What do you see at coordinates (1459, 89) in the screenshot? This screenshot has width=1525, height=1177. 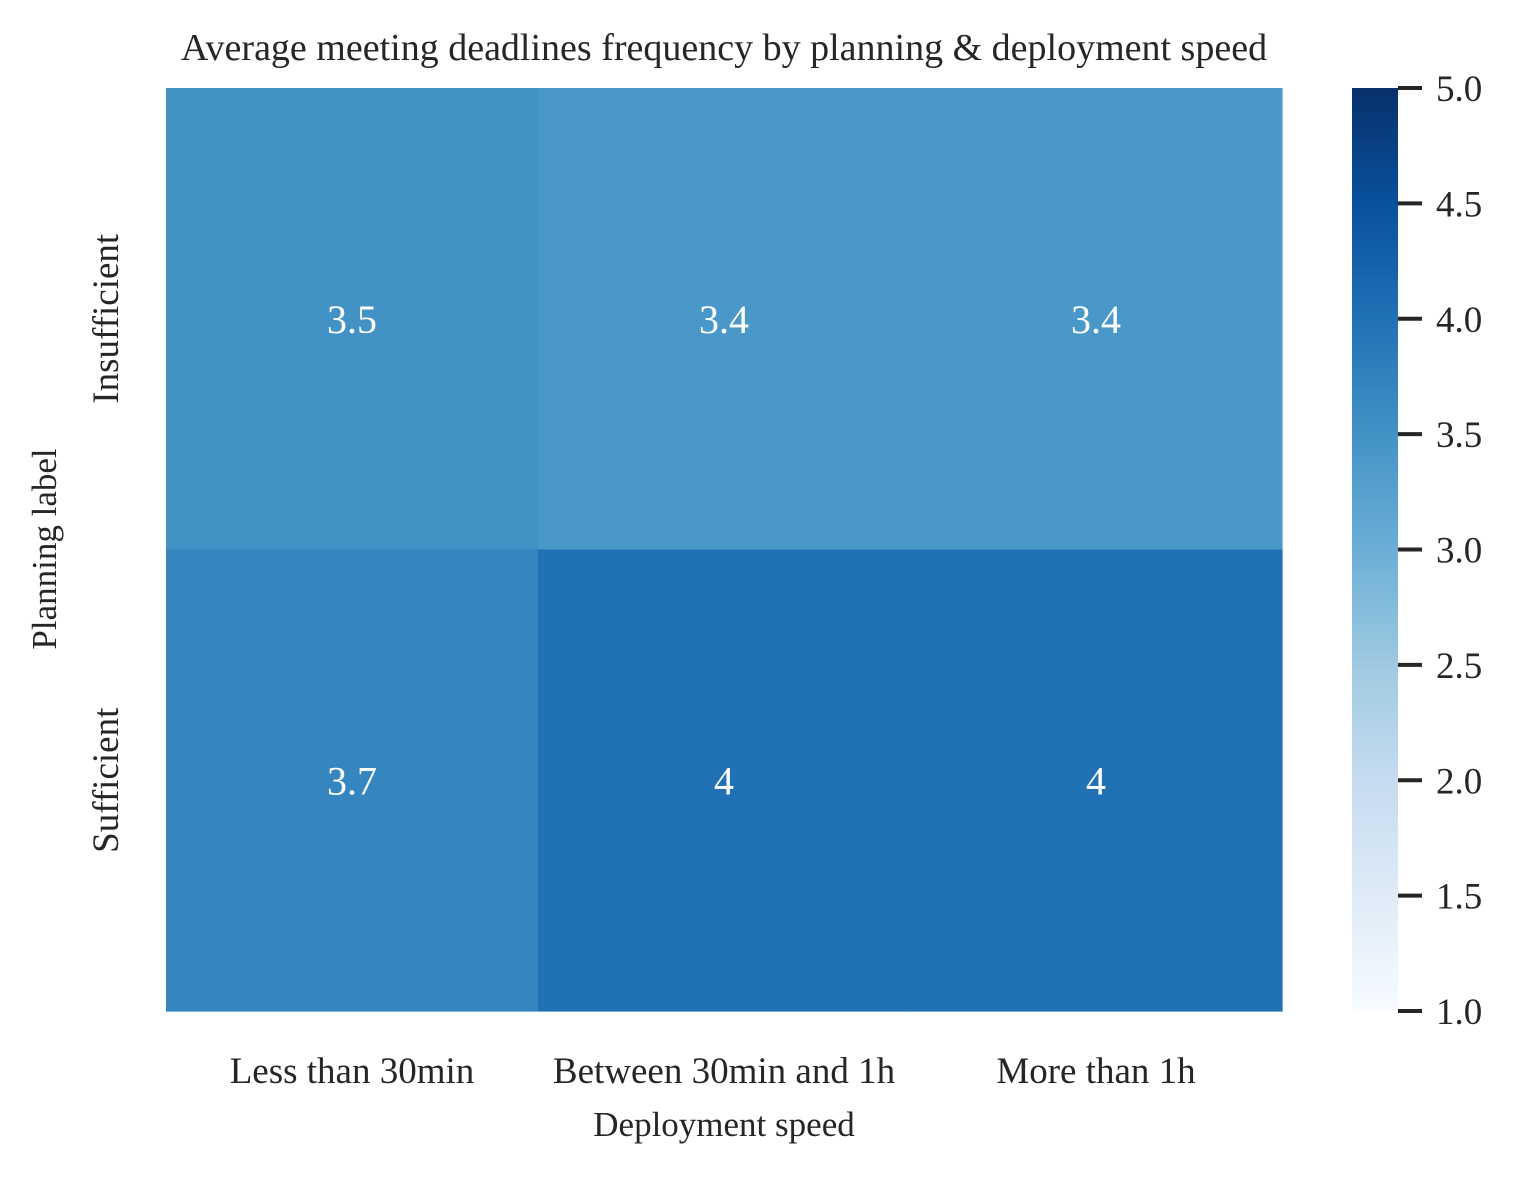 I see `colorbar-tick-label: 5.0` at bounding box center [1459, 89].